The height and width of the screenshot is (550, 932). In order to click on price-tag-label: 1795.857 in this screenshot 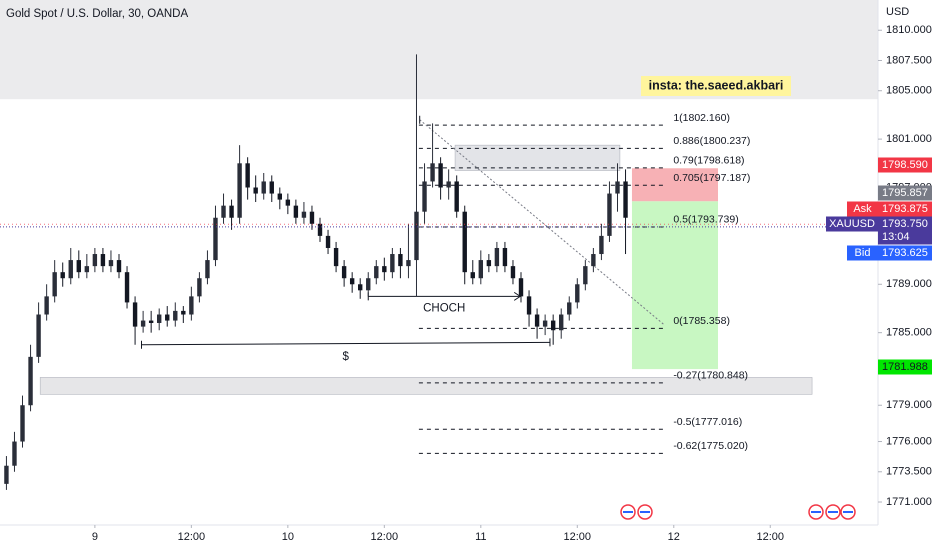, I will do `click(905, 193)`.